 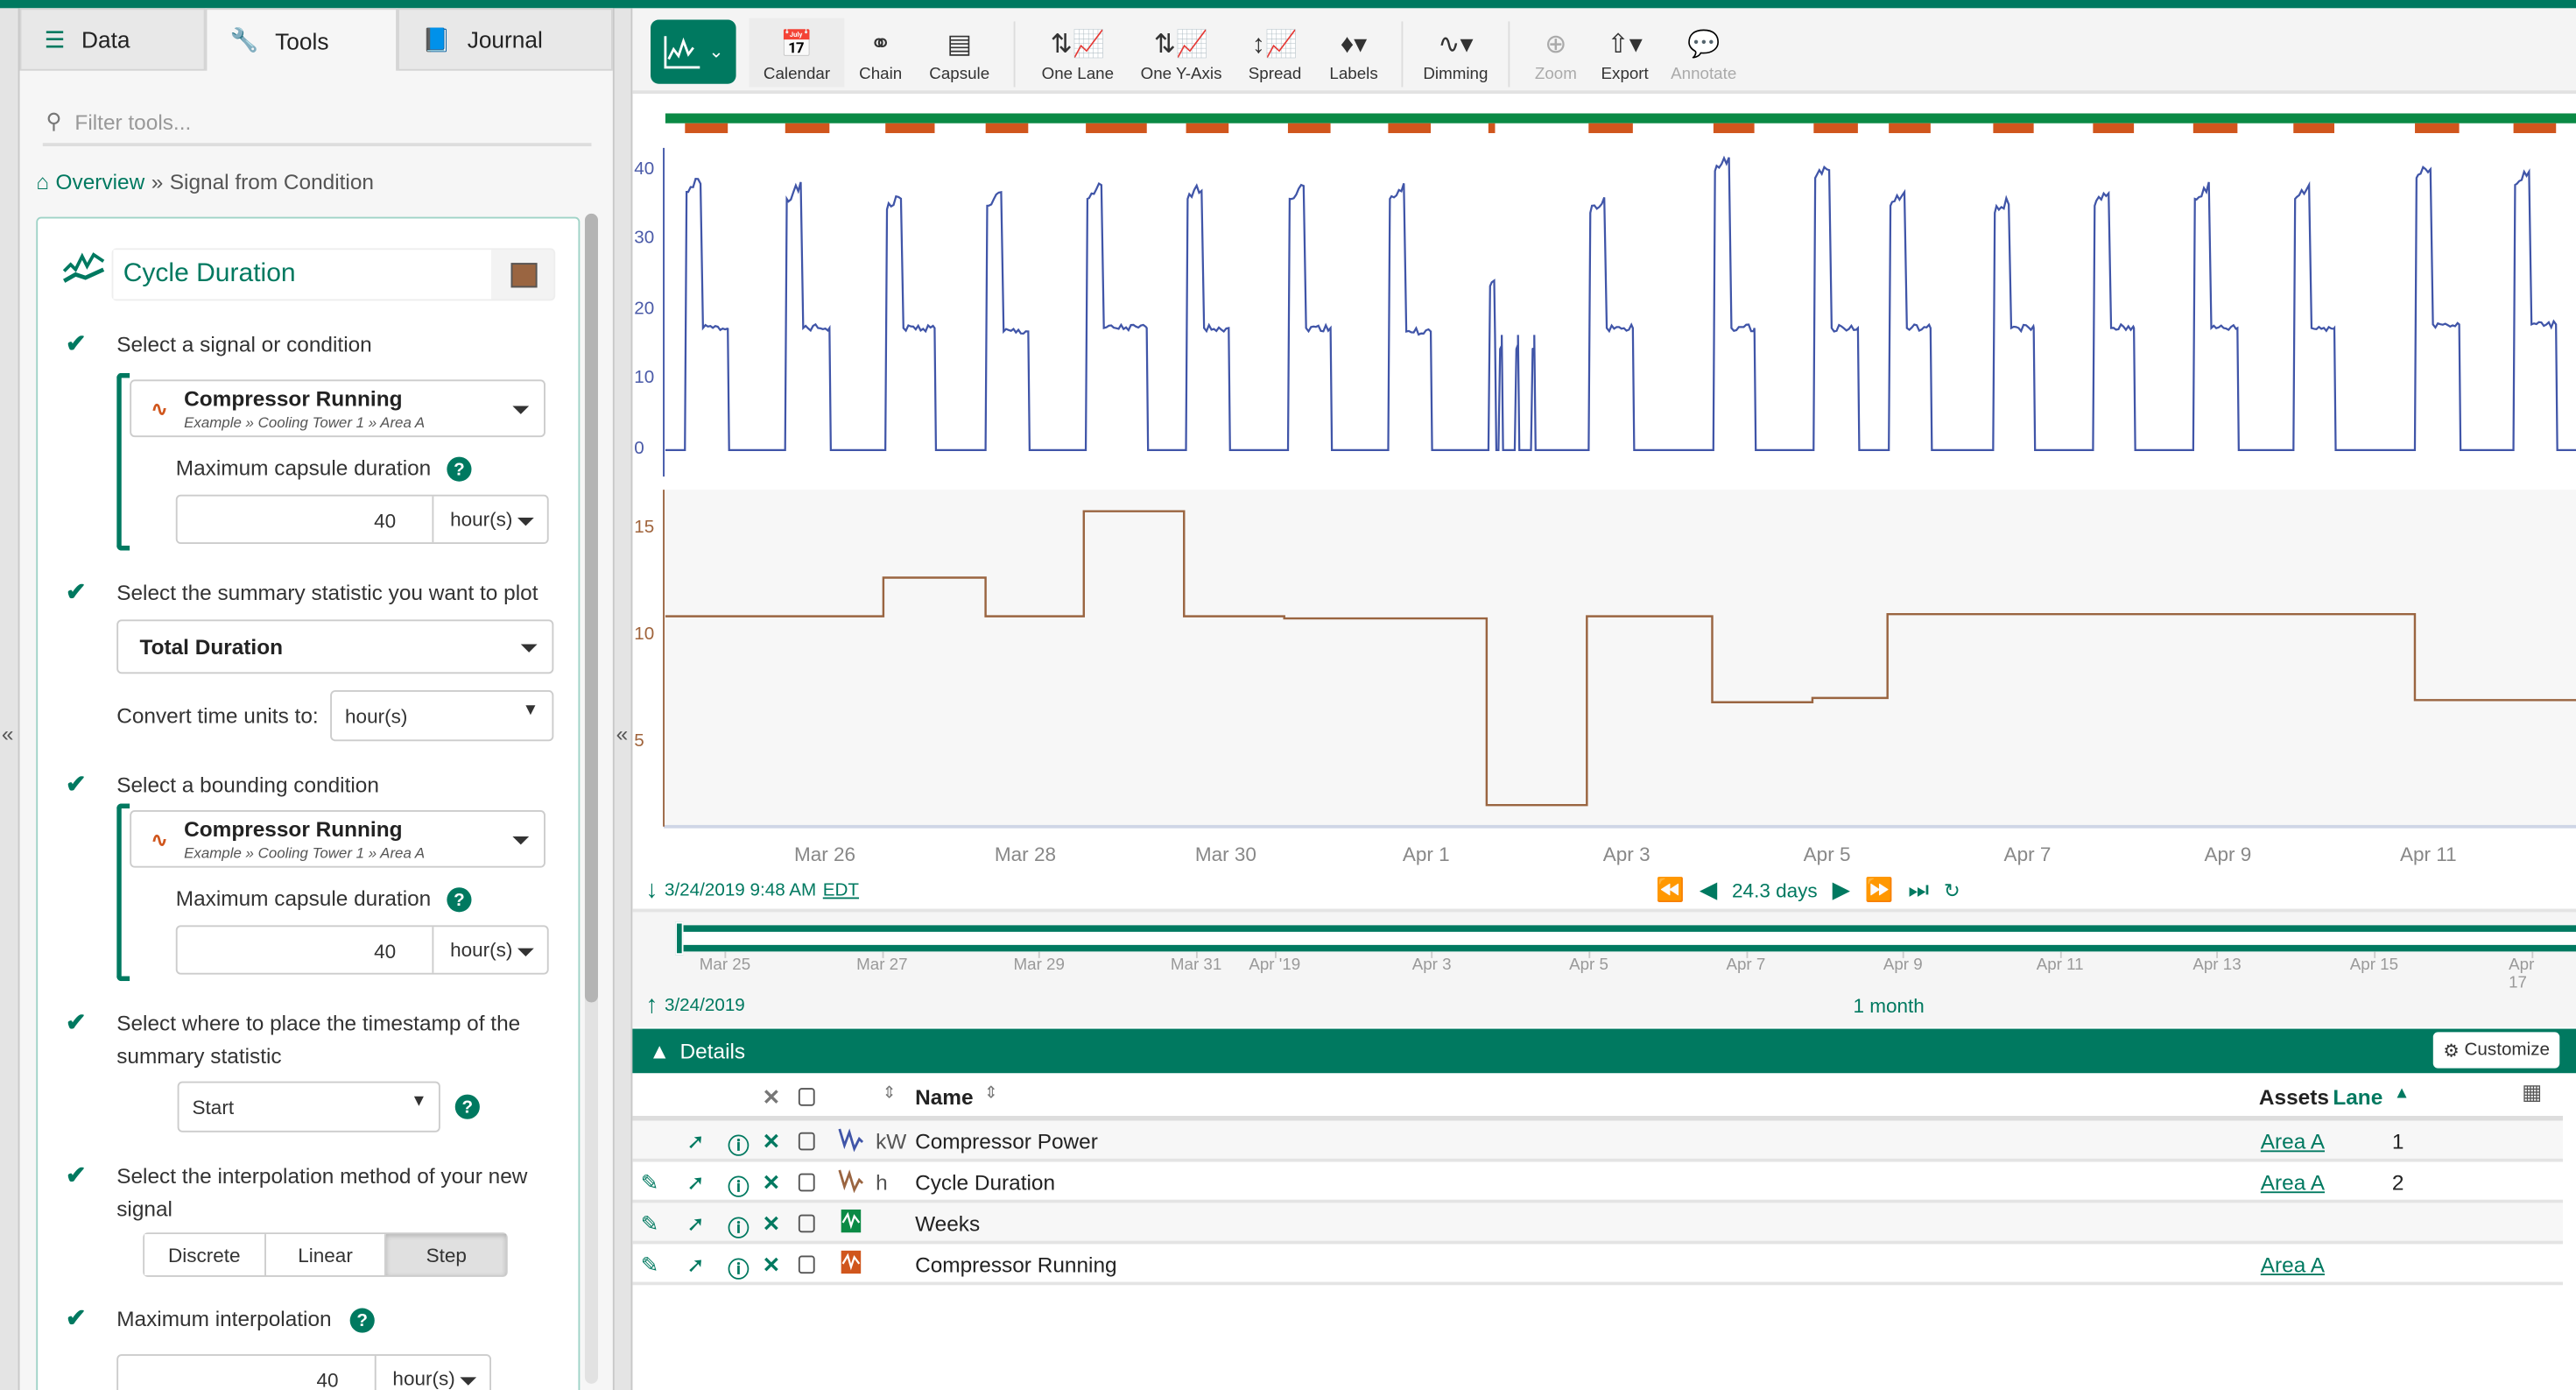 What do you see at coordinates (1598, 1141) in the screenshot?
I see `table-row: ➚ ⓘ ✕ kW Compressor Power Area A 1` at bounding box center [1598, 1141].